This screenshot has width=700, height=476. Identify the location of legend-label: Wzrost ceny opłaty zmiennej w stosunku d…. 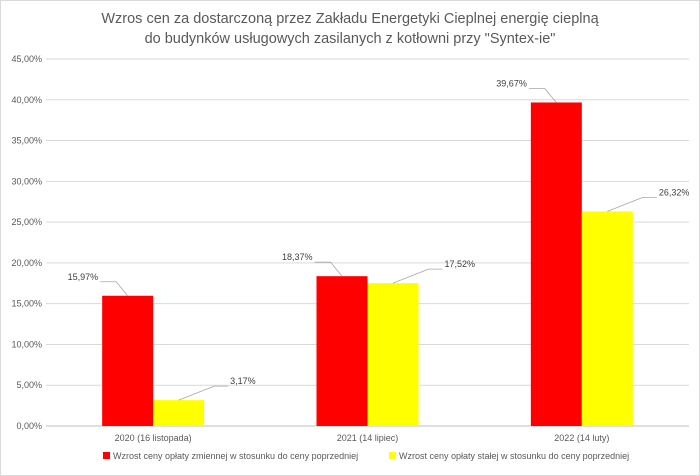
(235, 456).